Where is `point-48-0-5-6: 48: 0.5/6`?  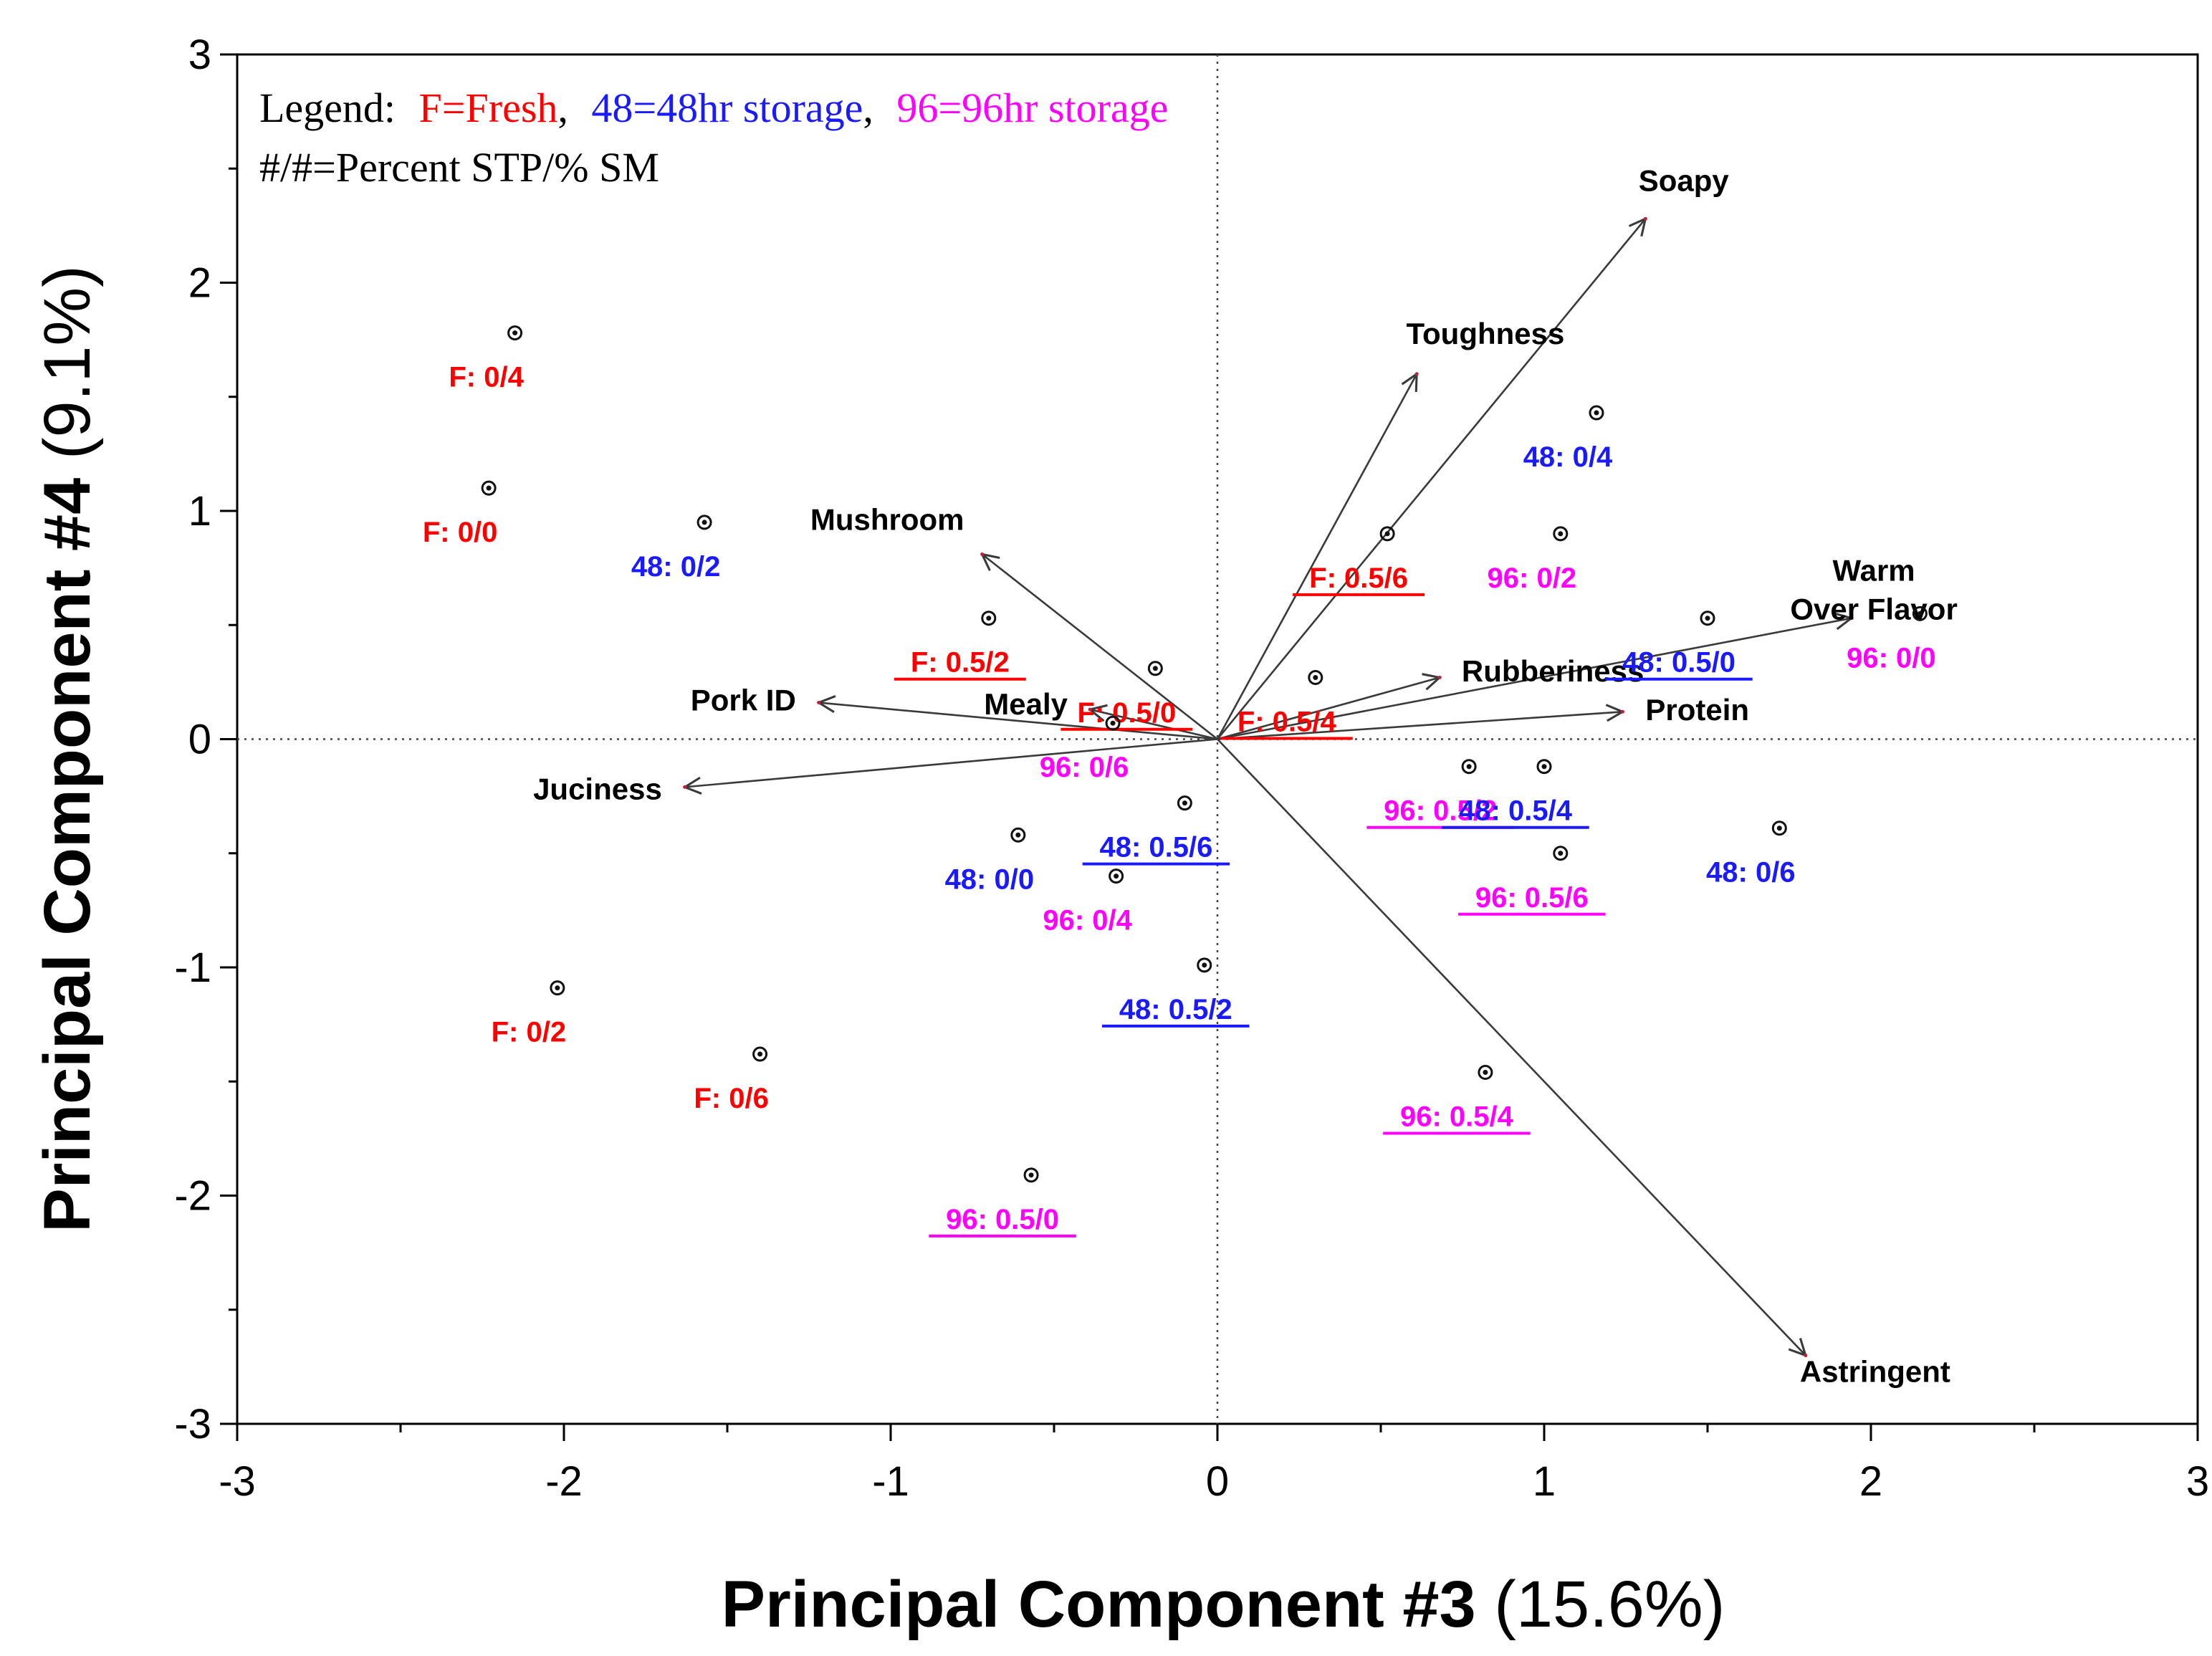 point-48-0-5-6: 48: 0.5/6 is located at coordinates (1156, 831).